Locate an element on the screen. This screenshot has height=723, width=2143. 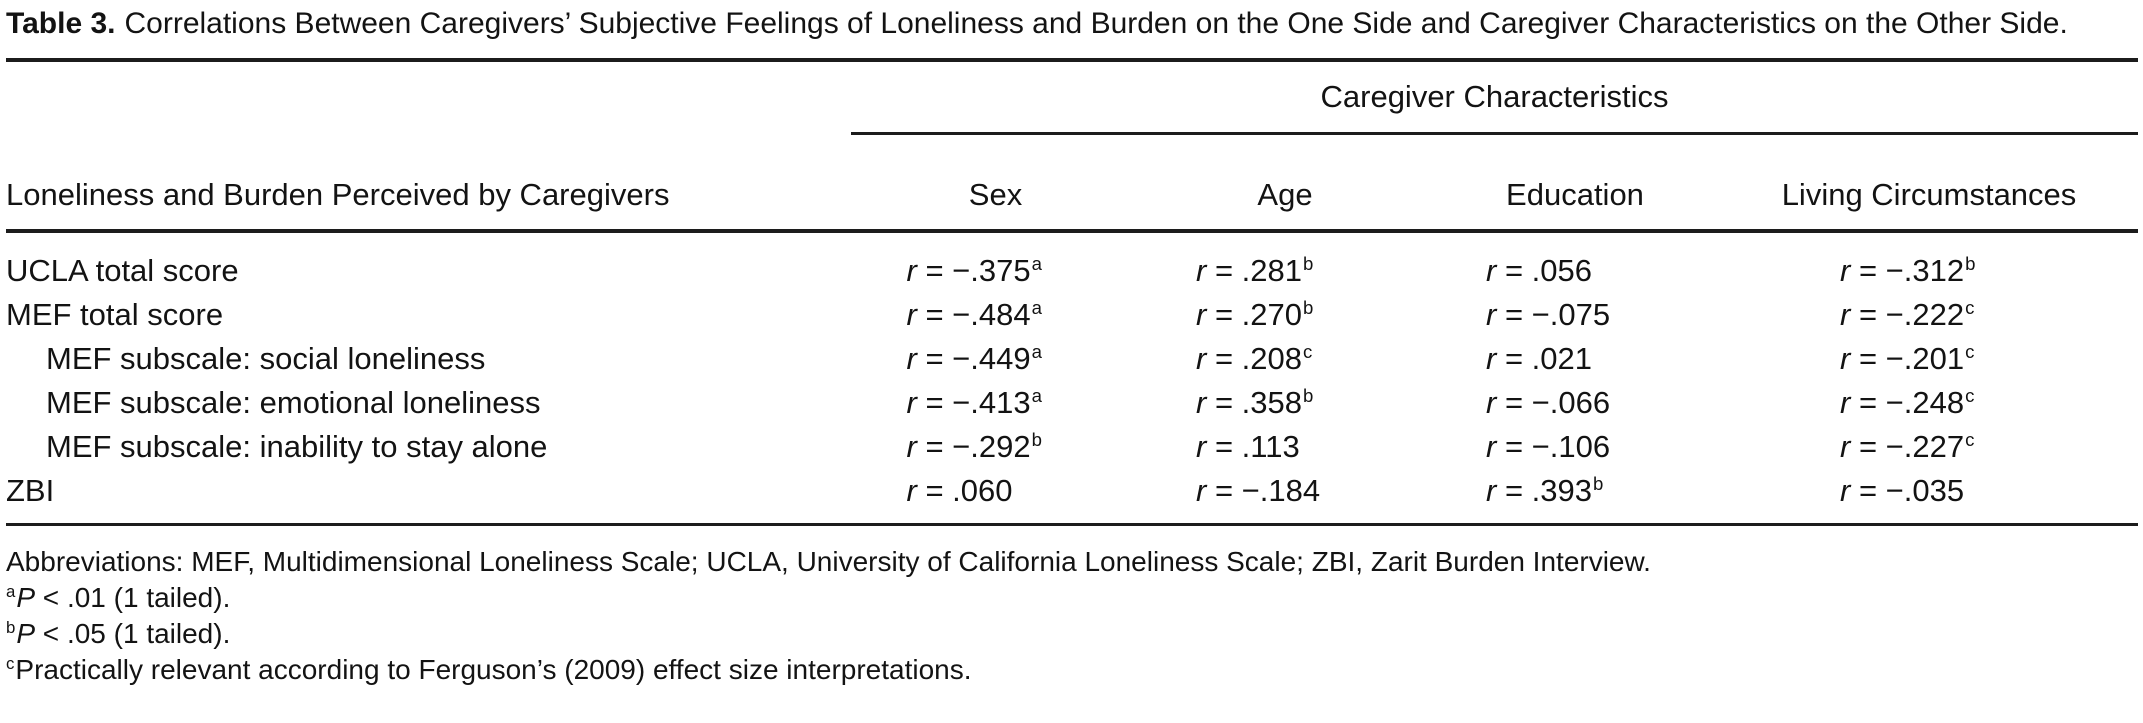
r-value-cell: r = .281b is located at coordinates (1285, 262).